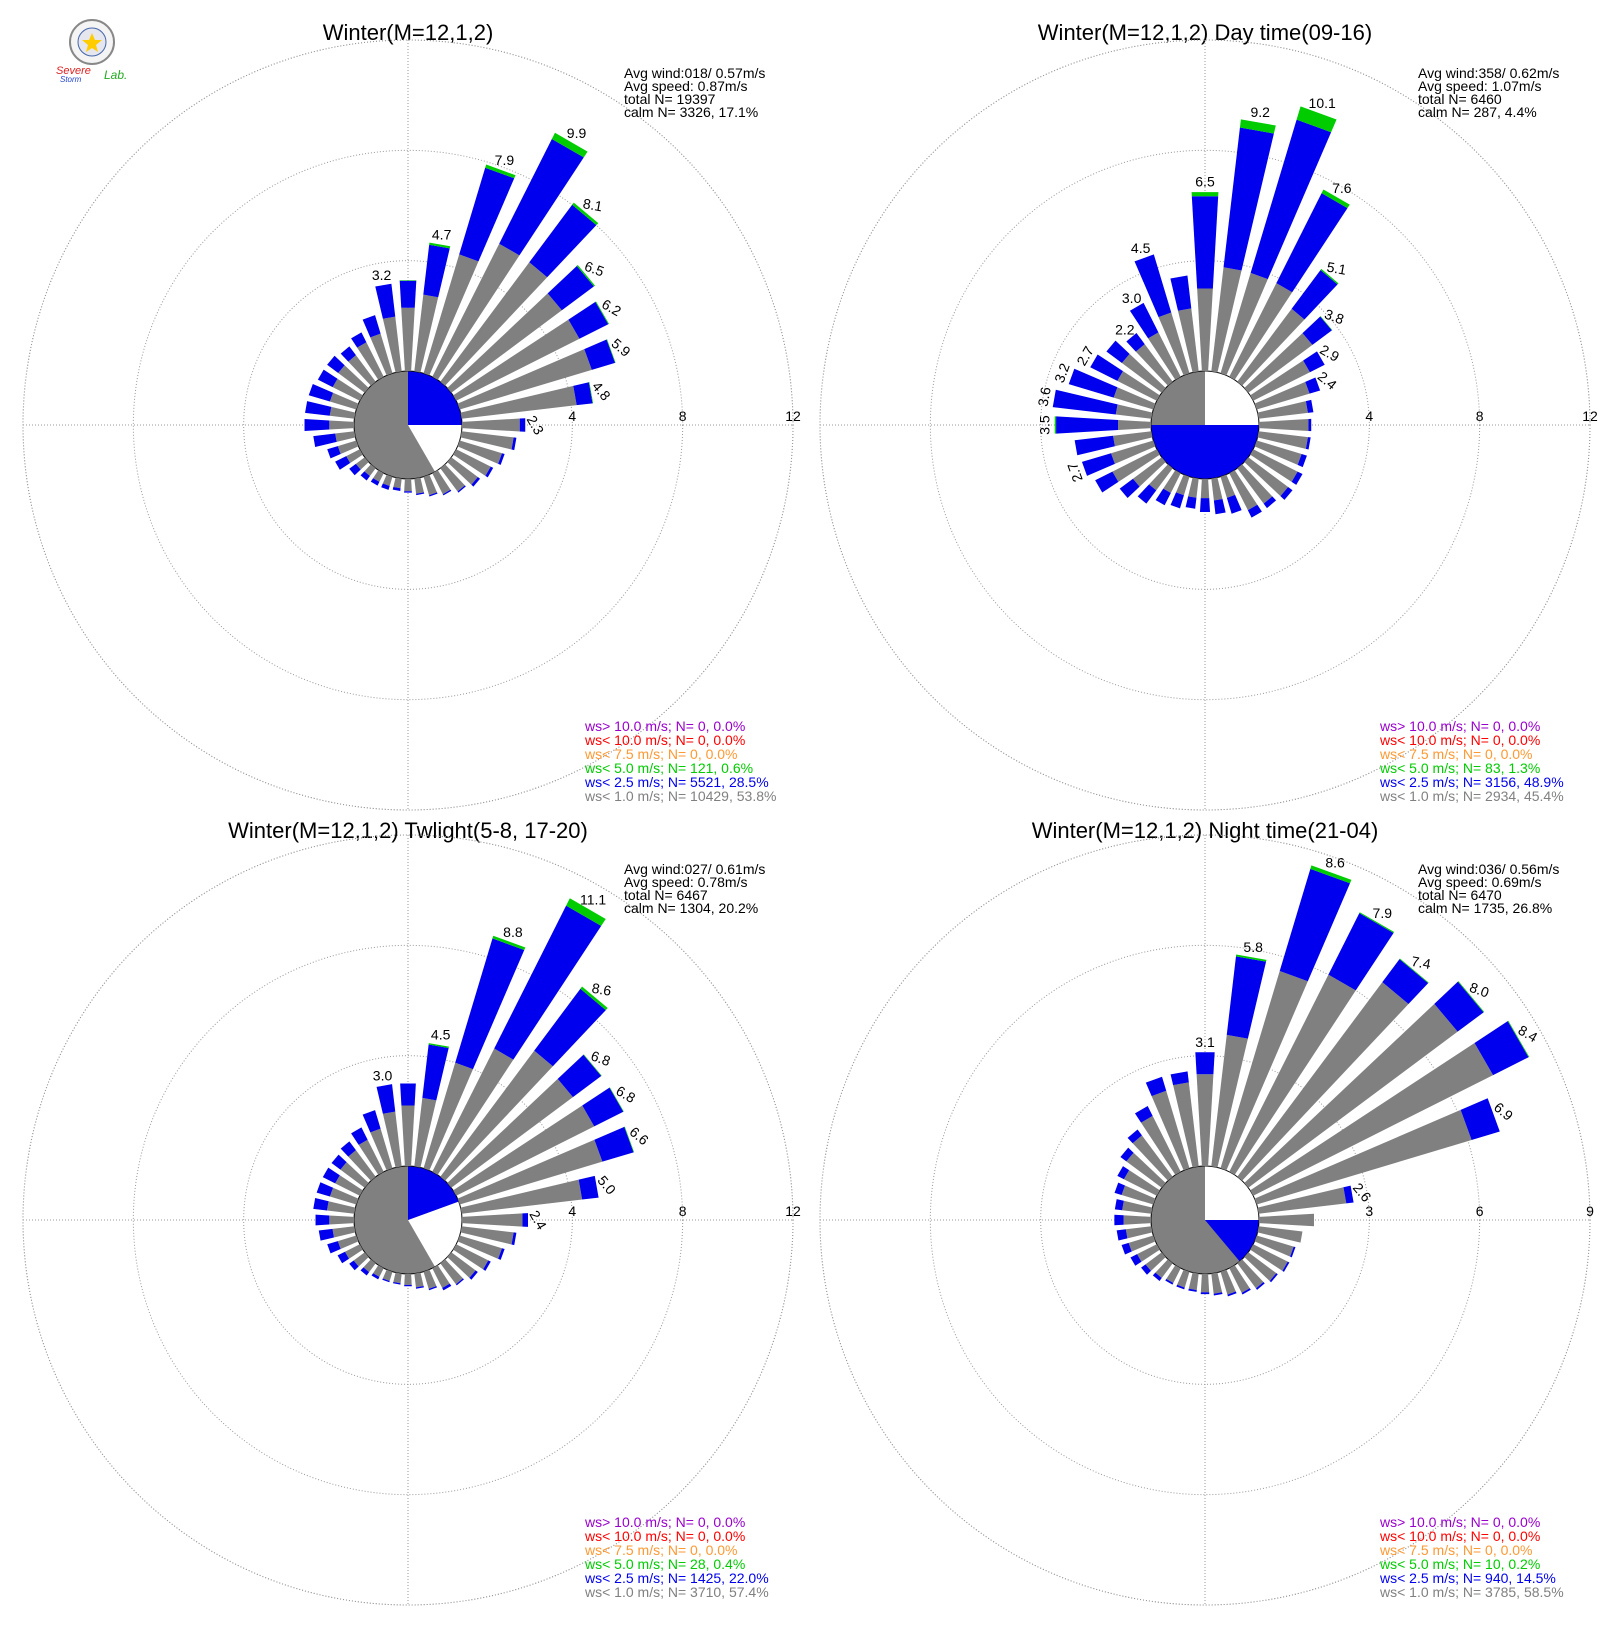 This screenshot has height=1640, width=1620. I want to click on bar-value-label: 3.6, so click(1044, 396).